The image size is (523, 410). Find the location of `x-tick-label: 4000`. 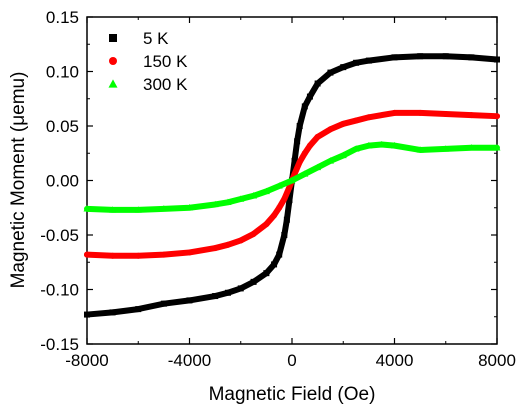

x-tick-label: 4000 is located at coordinates (395, 360).